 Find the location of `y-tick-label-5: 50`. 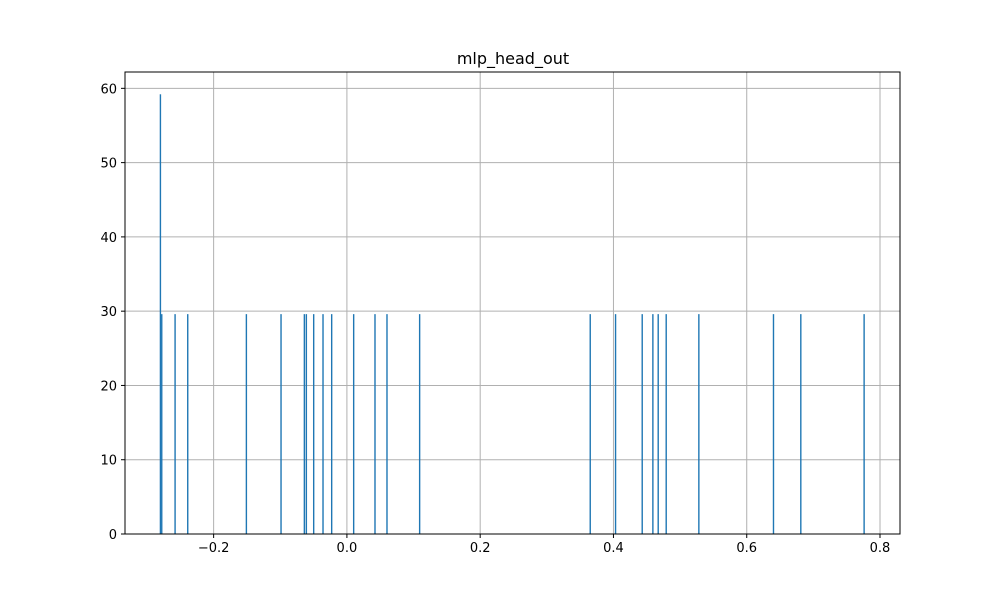

y-tick-label-5: 50 is located at coordinates (108, 164).